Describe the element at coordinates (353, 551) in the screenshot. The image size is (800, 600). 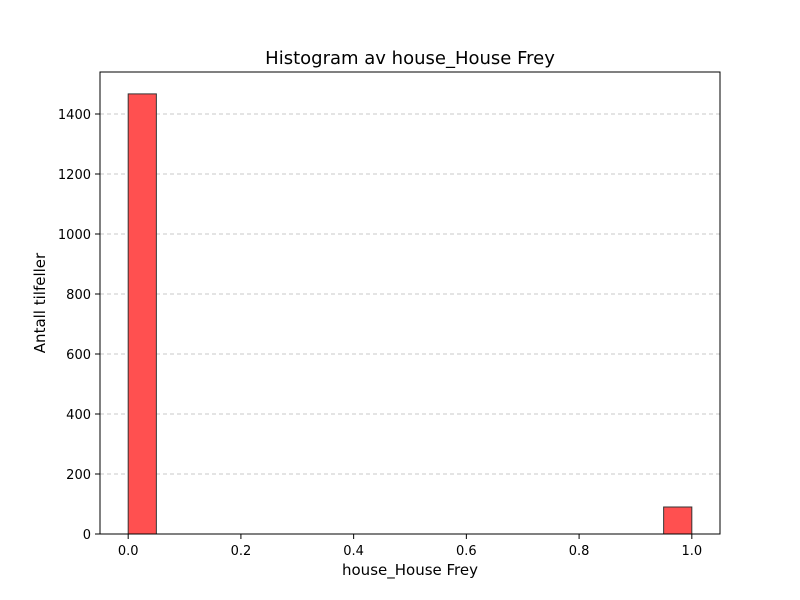
I see `x-tick-label: 0.4` at that location.